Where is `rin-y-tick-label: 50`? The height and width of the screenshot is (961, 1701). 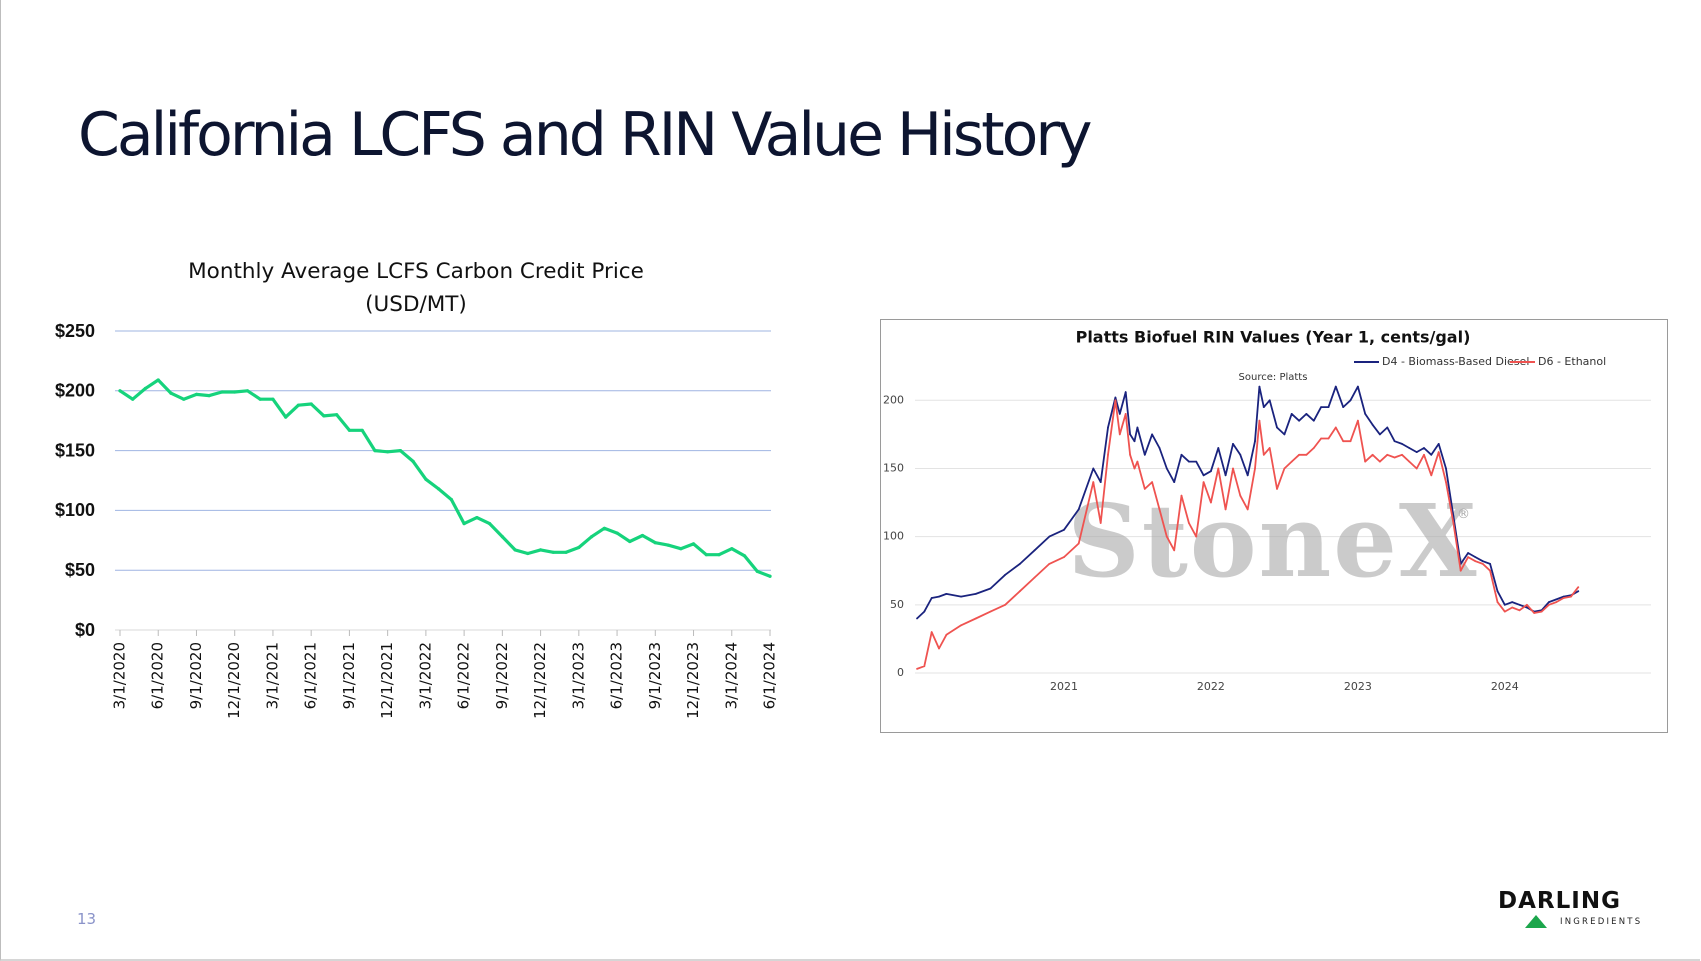 rin-y-tick-label: 50 is located at coordinates (897, 604).